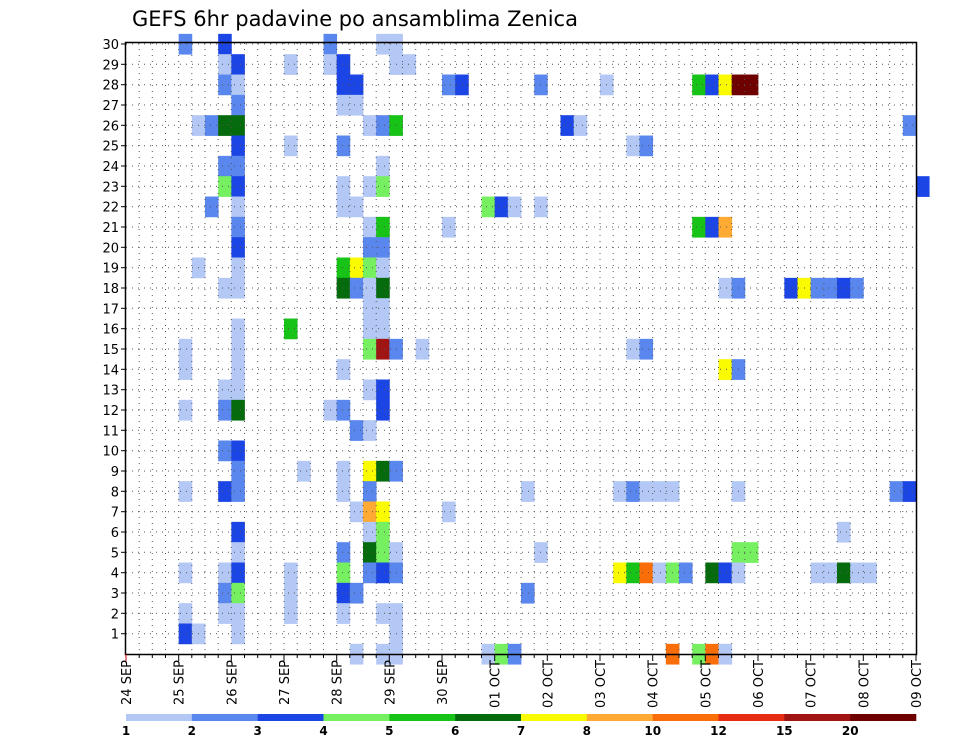  I want to click on y-tick-label: 17, so click(110, 309).